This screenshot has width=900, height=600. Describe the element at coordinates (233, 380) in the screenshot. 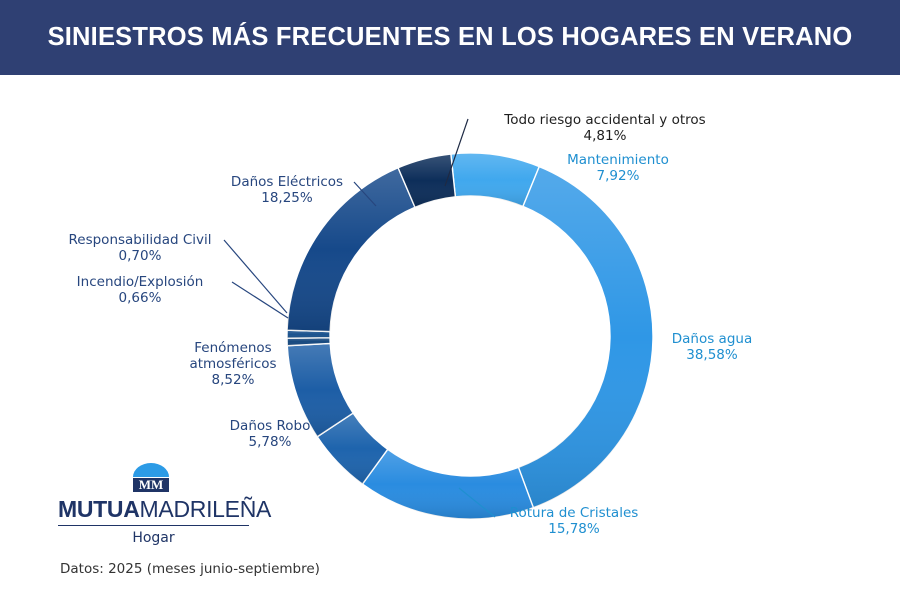

I see `slice-value-fenomenos-atmosfericos: 8,52%` at that location.